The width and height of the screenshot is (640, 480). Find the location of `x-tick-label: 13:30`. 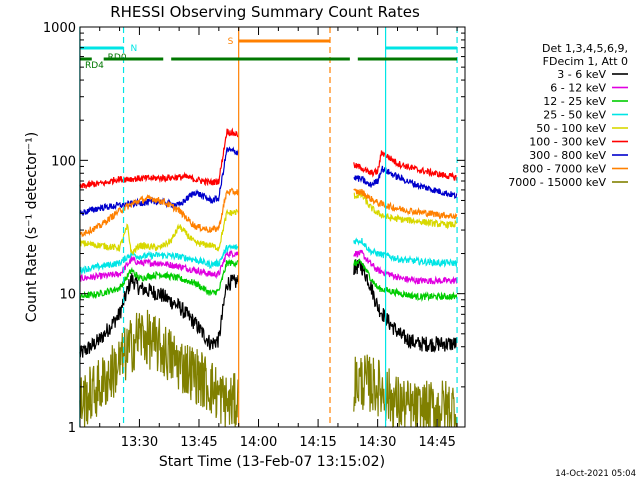

x-tick-label: 13:30 is located at coordinates (139, 442).